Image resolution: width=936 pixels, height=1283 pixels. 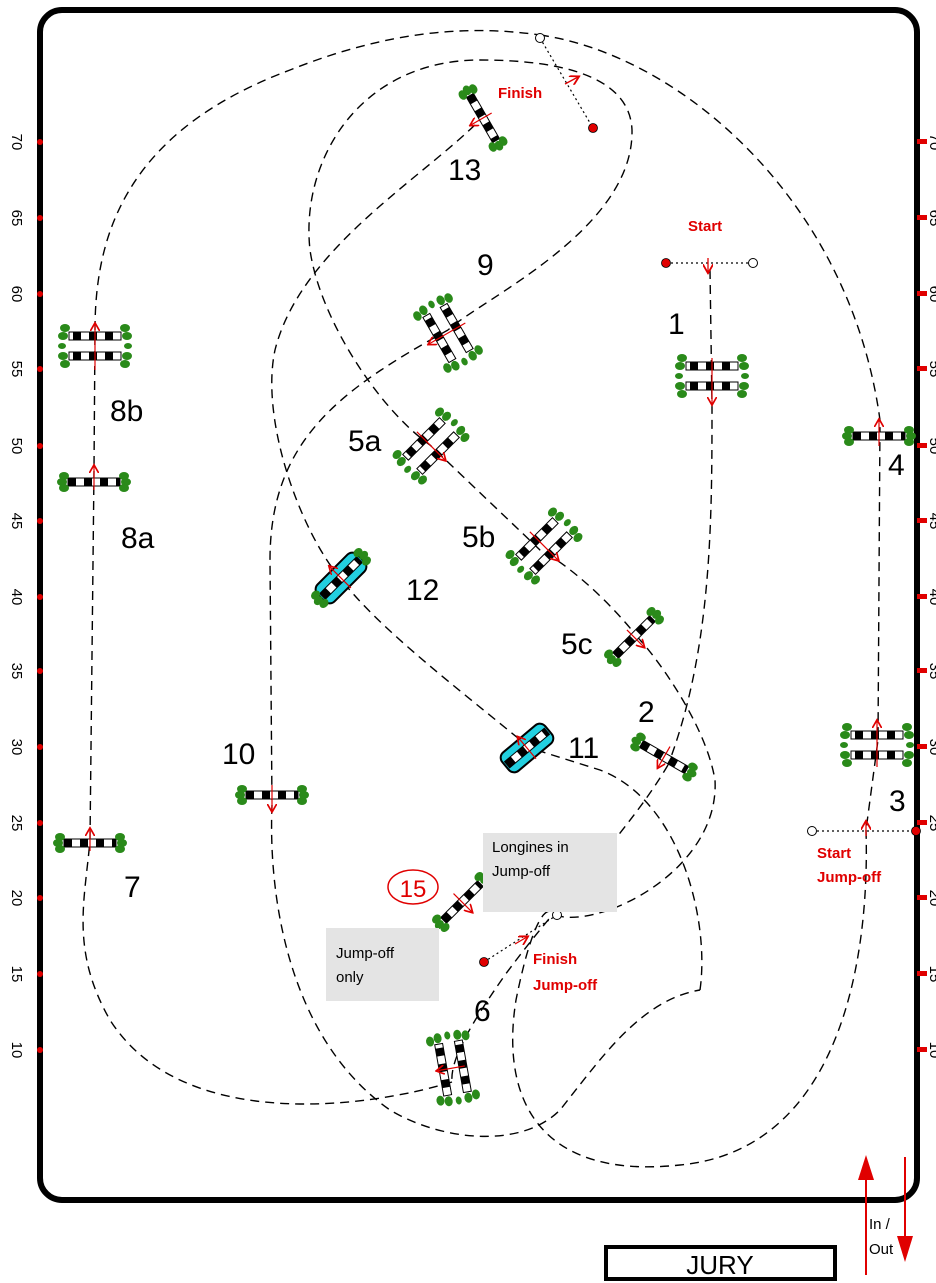 I want to click on scale-right-ticks, so click(x=922, y=595).